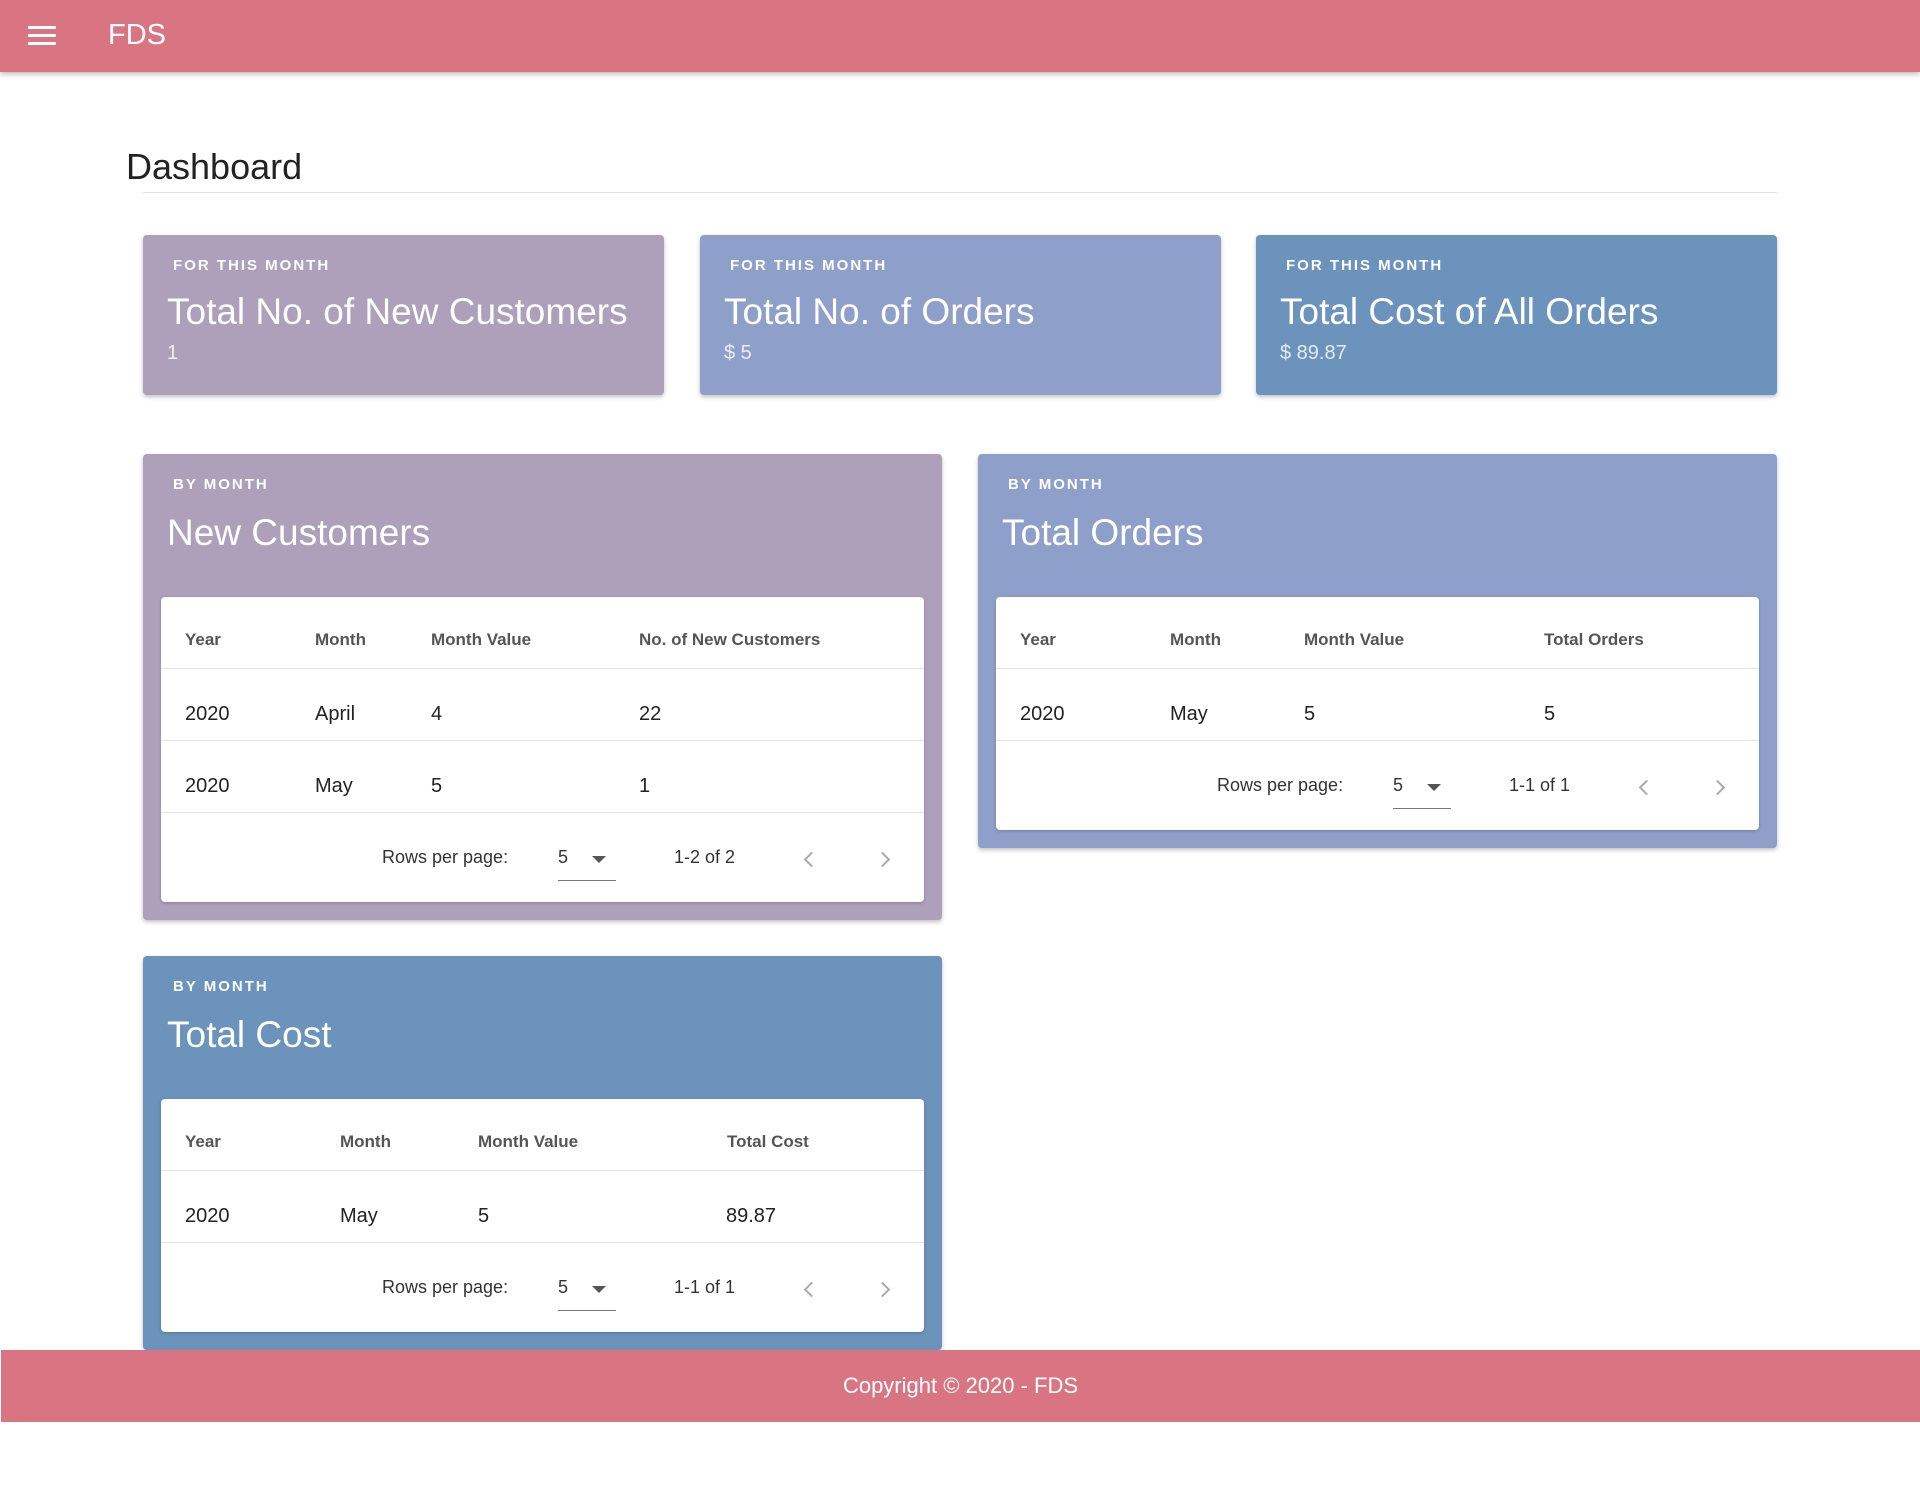  What do you see at coordinates (437, 714) in the screenshot?
I see `cell-month-value: 4` at bounding box center [437, 714].